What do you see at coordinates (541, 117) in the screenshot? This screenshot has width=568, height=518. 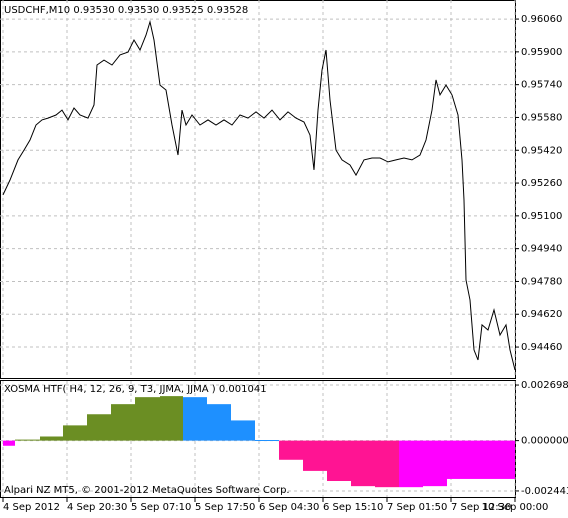 I see `y-tick-label: 0.95580` at bounding box center [541, 117].